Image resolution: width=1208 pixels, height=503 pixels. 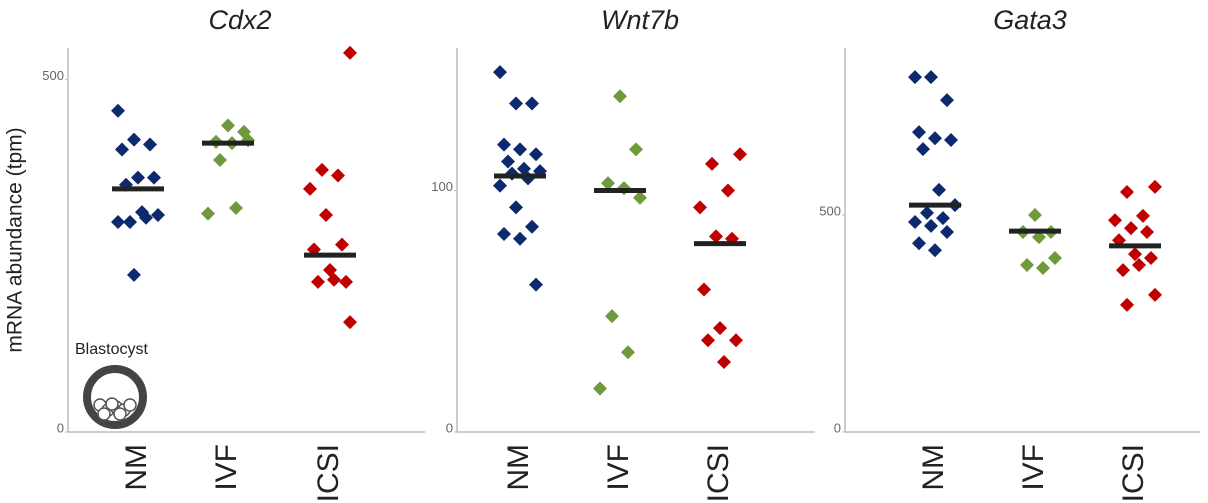 I want to click on chart-title: Cdx2, so click(x=239, y=20).